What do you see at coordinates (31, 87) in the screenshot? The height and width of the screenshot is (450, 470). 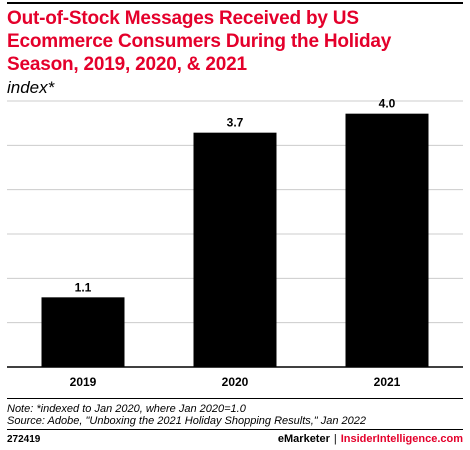 I see `chart-subtitle: index*` at bounding box center [31, 87].